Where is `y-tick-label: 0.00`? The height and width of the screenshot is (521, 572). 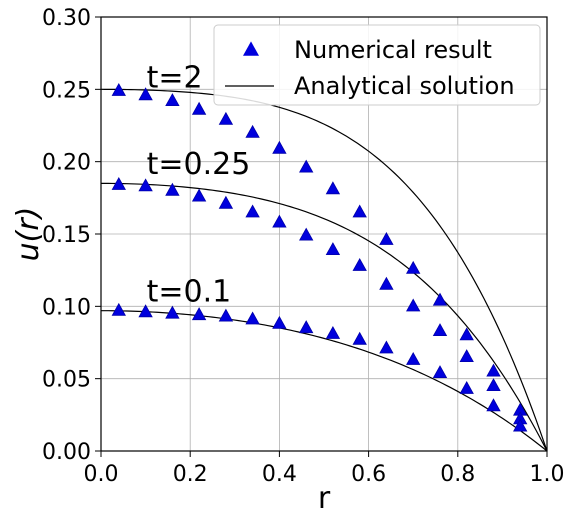 y-tick-label: 0.00 is located at coordinates (66, 452).